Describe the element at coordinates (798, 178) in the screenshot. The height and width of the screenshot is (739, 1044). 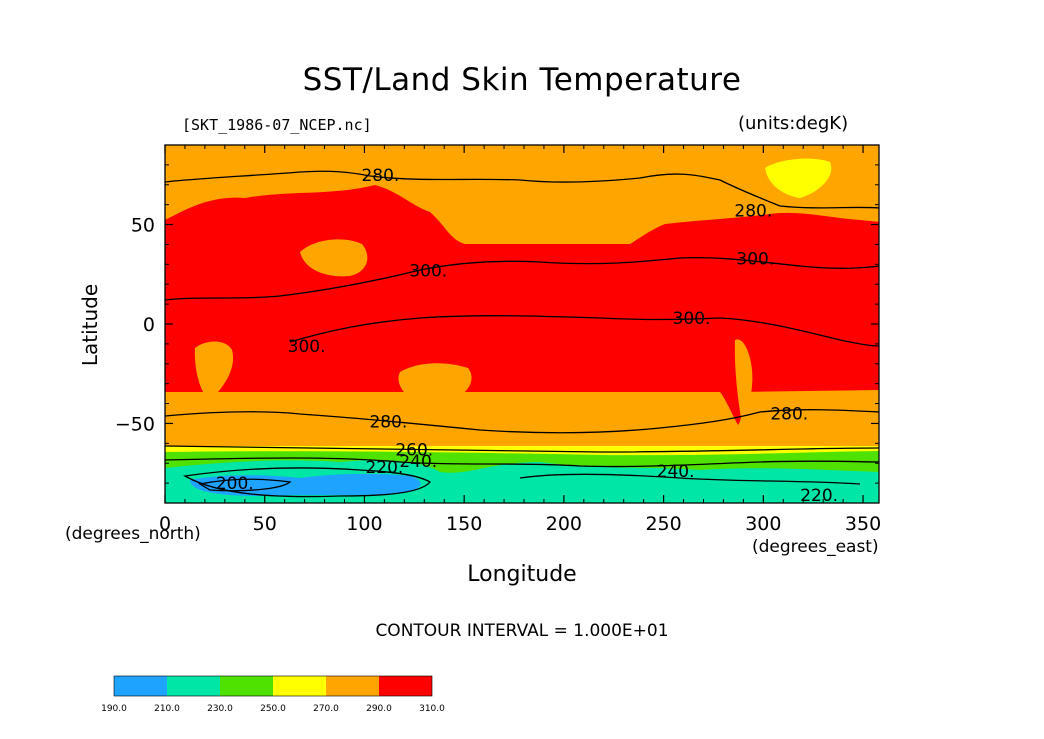
I see `land-greenland-ice` at that location.